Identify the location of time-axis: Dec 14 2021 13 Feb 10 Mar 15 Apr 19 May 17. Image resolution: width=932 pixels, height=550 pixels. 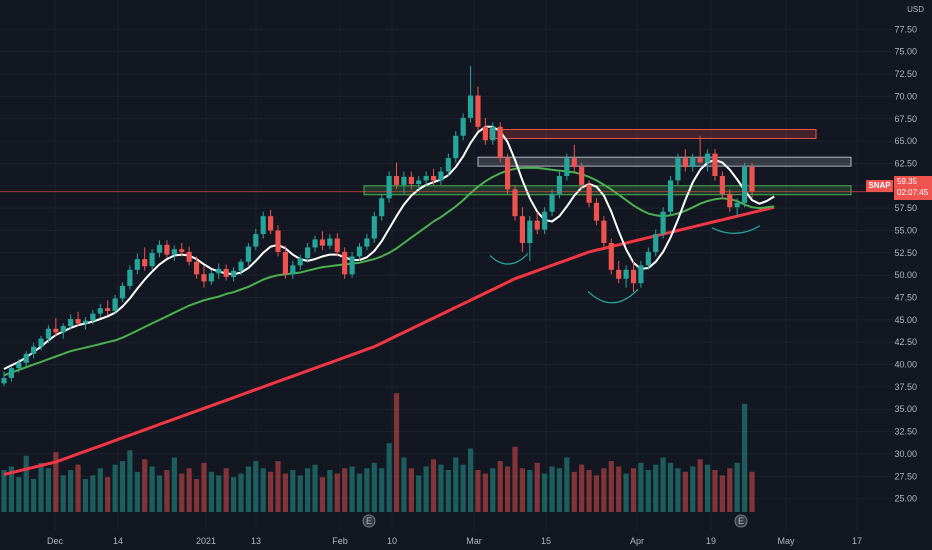
(454, 541).